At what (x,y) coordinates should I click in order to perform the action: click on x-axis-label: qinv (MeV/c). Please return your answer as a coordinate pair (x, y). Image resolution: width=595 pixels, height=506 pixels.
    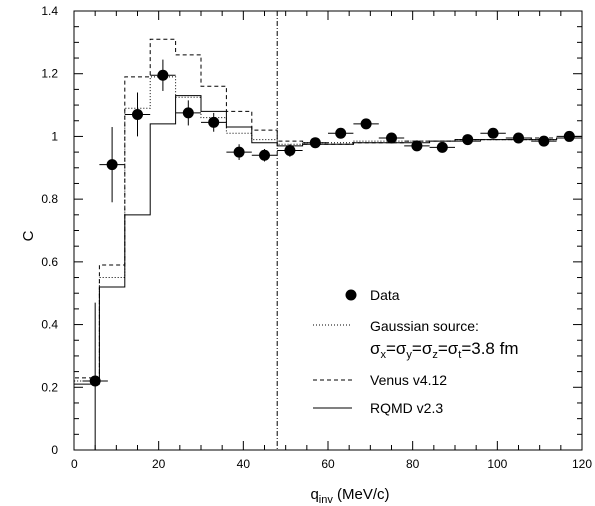
    Looking at the image, I should click on (349, 496).